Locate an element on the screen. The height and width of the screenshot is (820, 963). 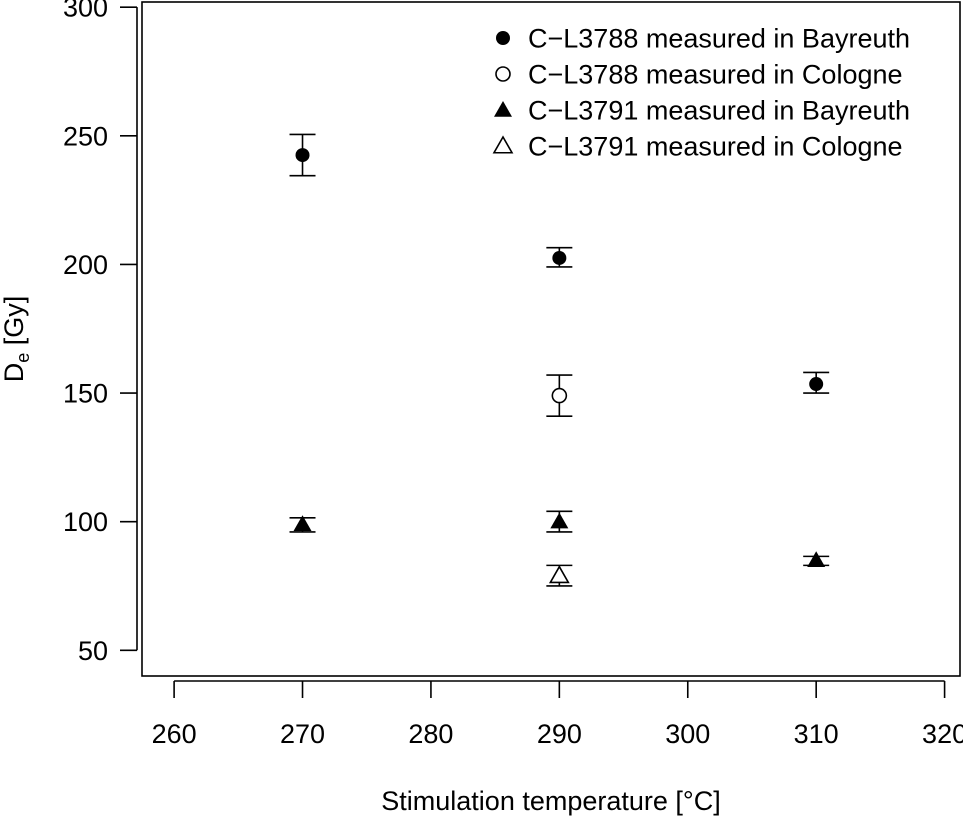
y-tick-label: 250 is located at coordinates (85, 136).